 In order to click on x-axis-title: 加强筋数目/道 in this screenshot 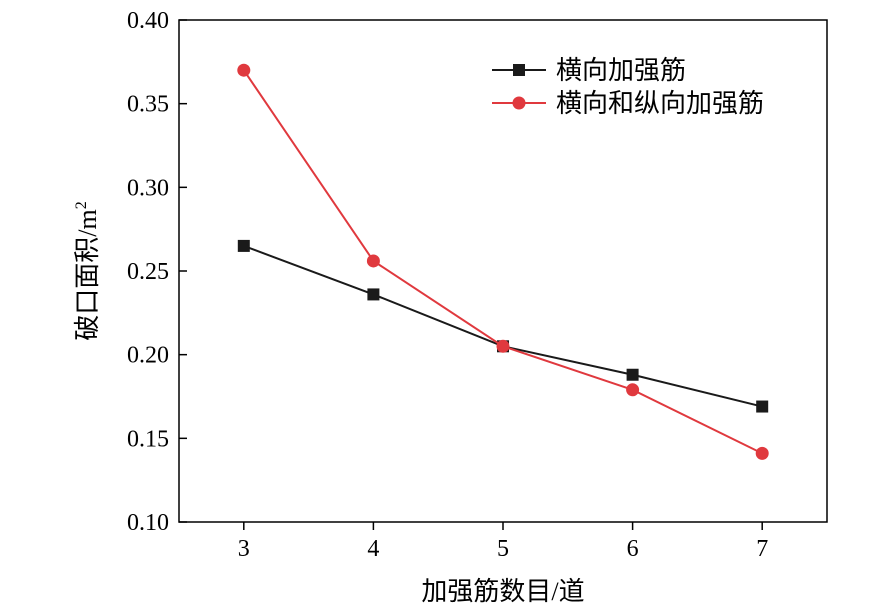, I will do `click(502, 591)`.